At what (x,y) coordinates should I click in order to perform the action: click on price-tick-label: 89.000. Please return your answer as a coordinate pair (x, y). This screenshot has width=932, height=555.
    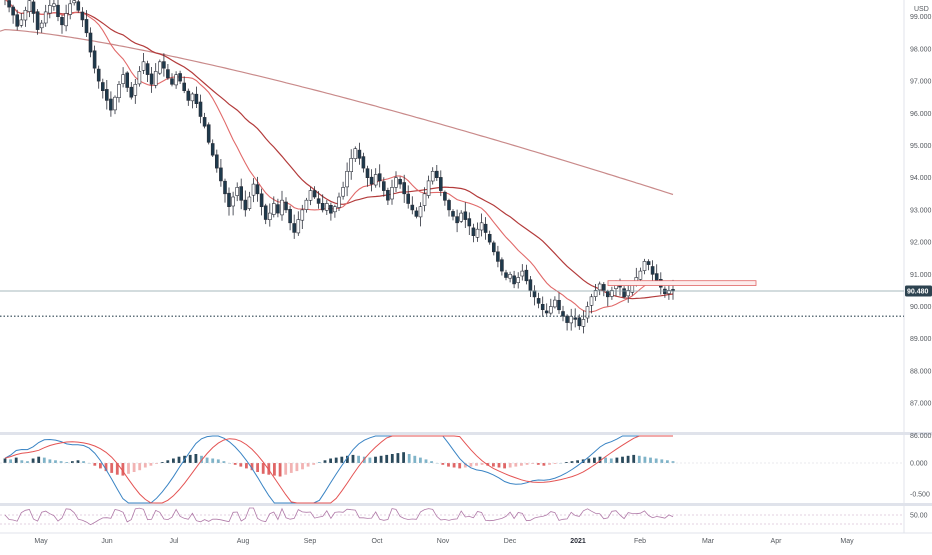
    Looking at the image, I should click on (921, 339).